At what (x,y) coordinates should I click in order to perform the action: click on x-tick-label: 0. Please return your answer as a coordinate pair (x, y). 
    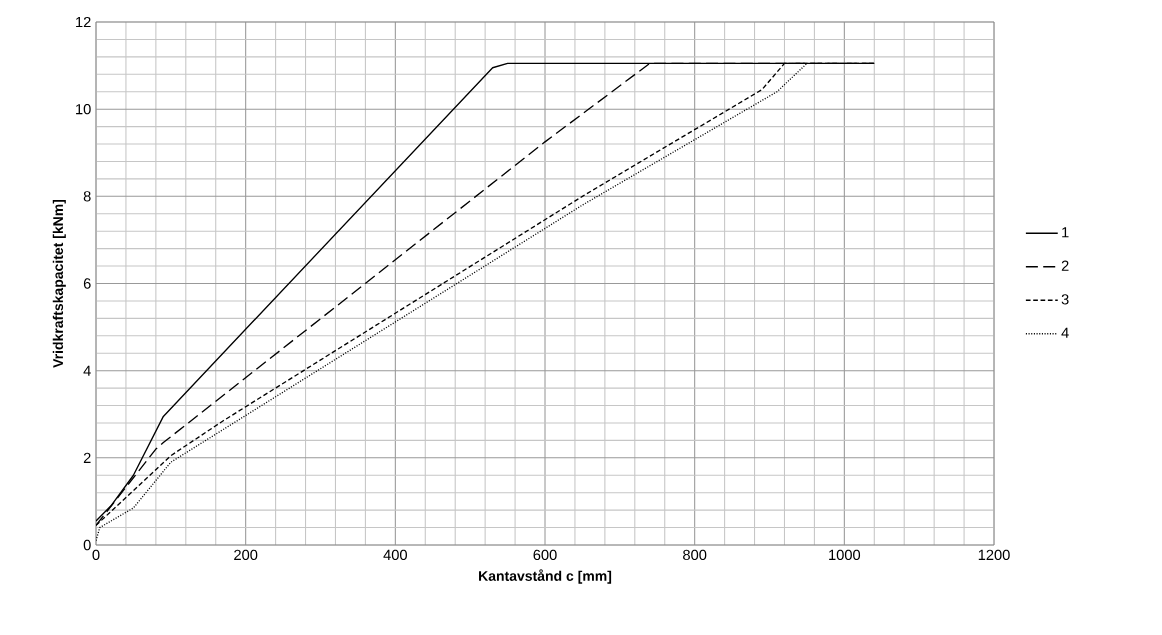
    Looking at the image, I should click on (96, 555).